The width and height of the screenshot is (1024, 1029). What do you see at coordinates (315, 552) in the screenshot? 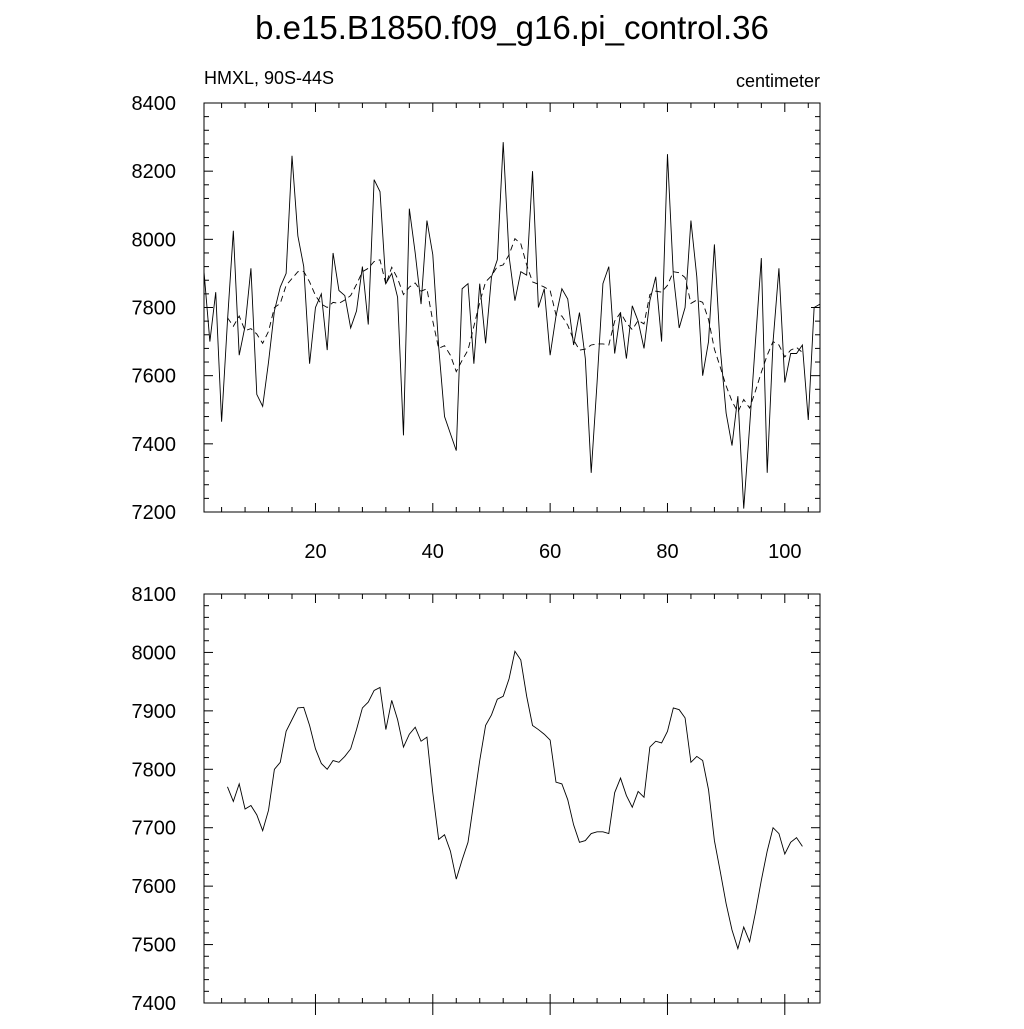
I see `x-tick-label: 20` at bounding box center [315, 552].